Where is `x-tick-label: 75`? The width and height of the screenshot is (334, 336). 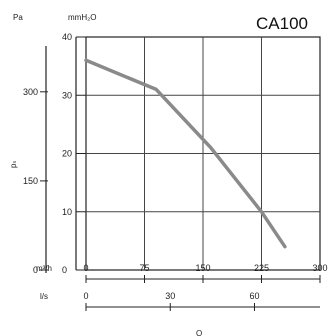 x-tick-label: 75 is located at coordinates (144, 268).